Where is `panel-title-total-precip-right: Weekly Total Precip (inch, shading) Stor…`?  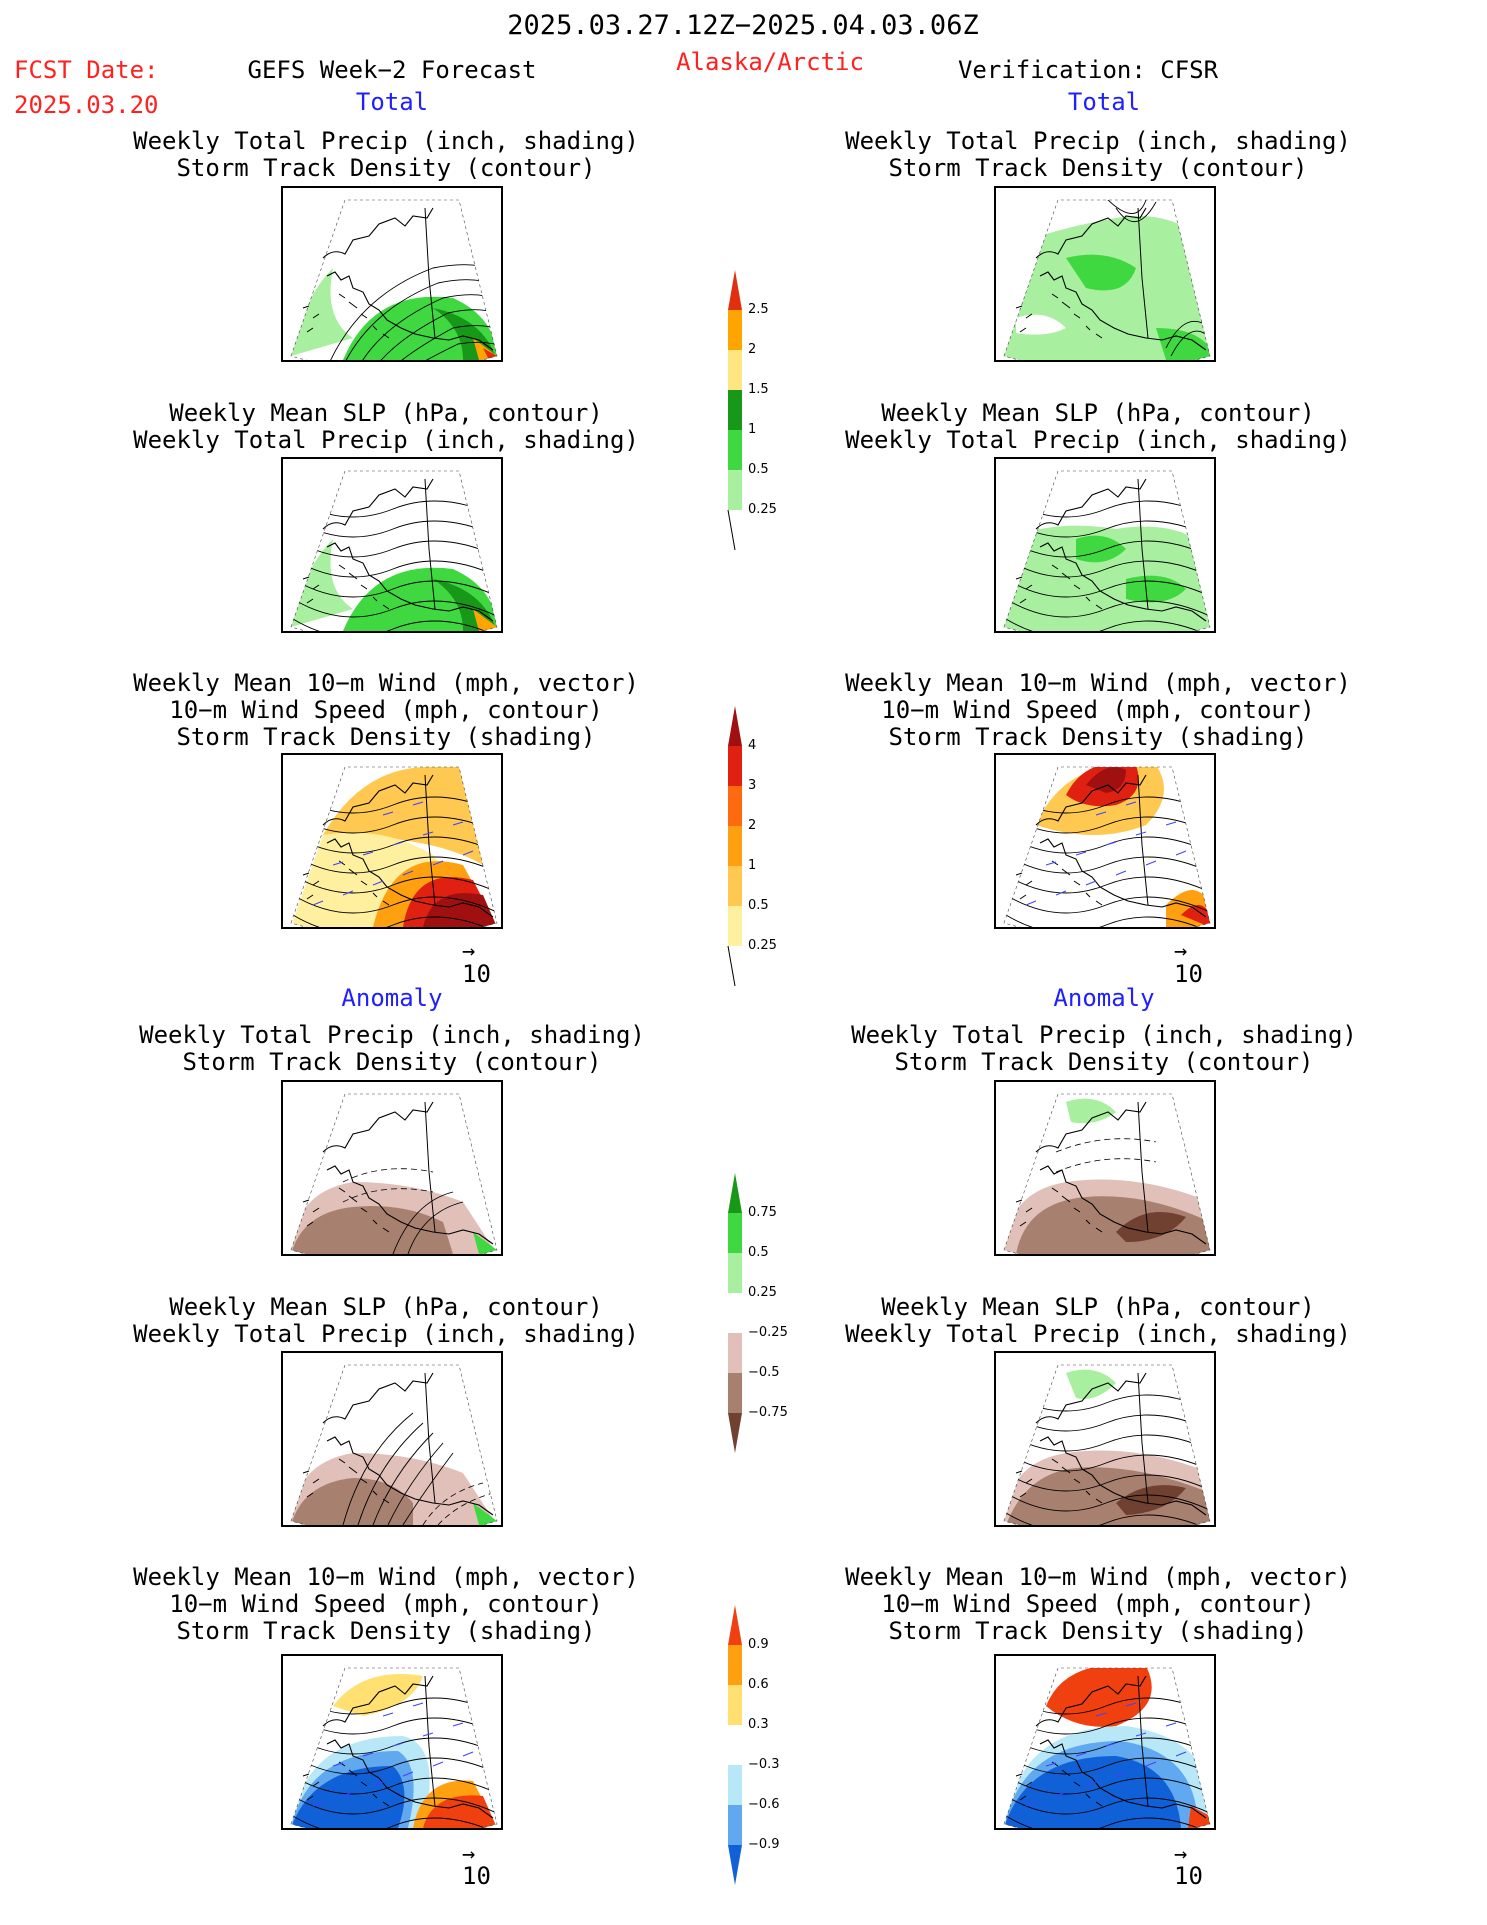 panel-title-total-precip-right: Weekly Total Precip (inch, shading) Stor… is located at coordinates (1098, 154).